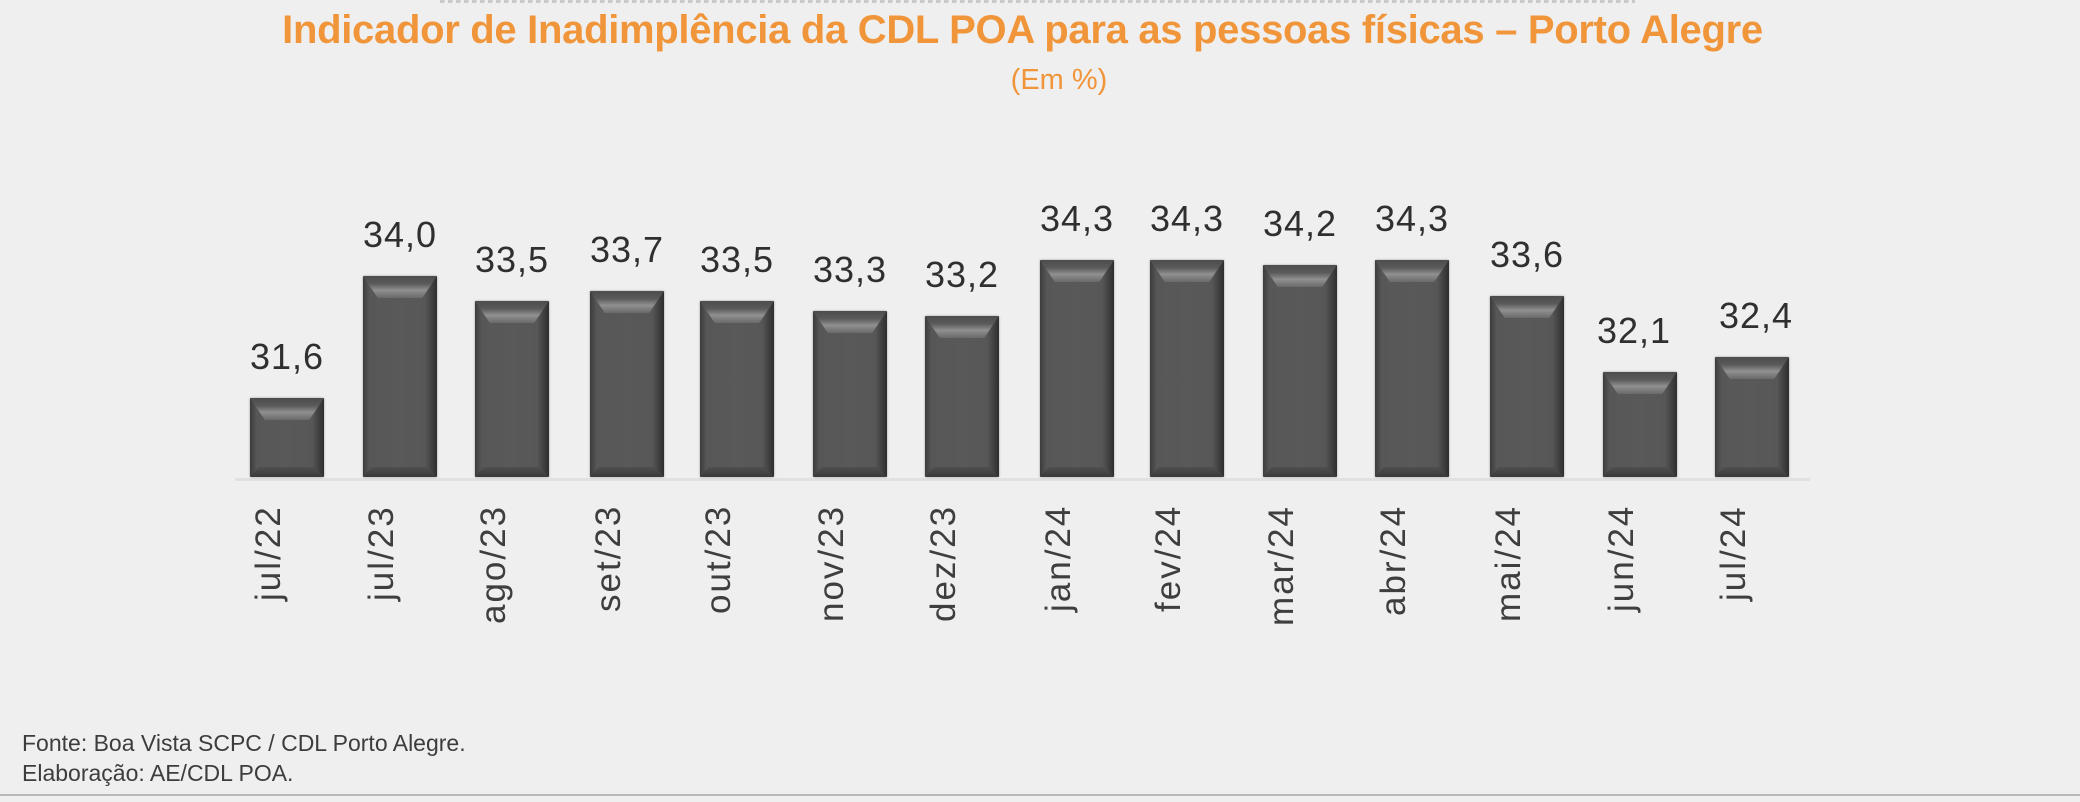  I want to click on x-axis-label-text: jul/23, so click(381, 553).